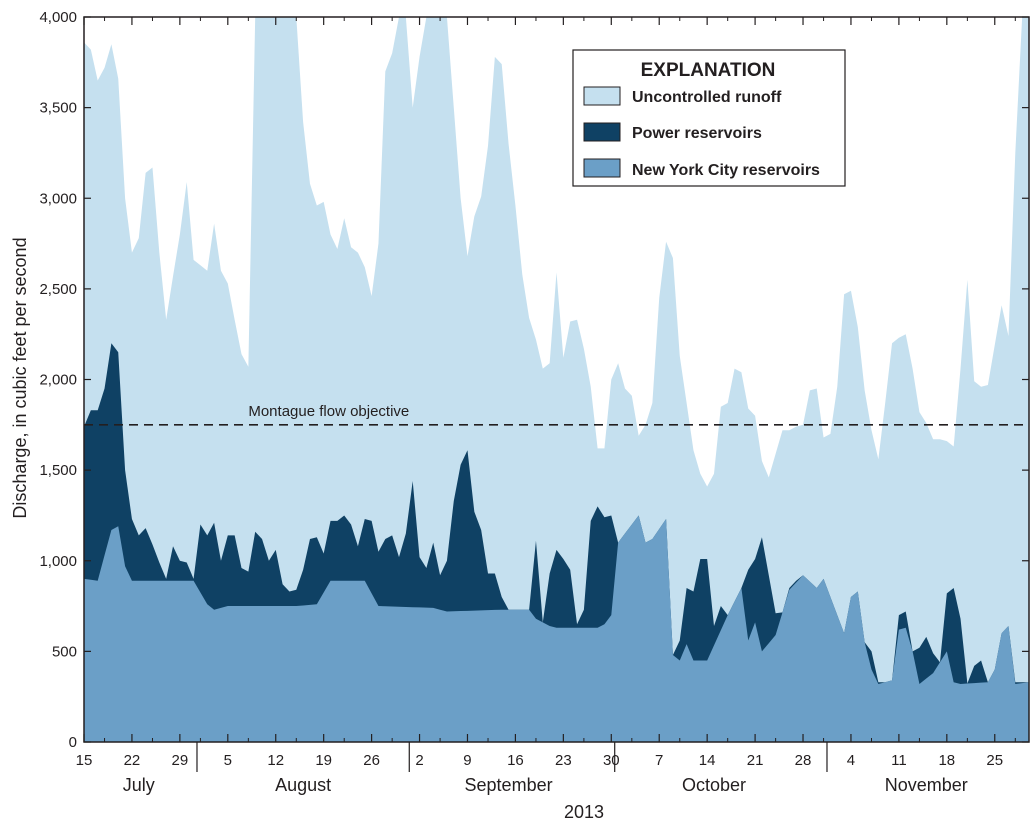 The image size is (1032, 831). I want to click on x-tick-label: 4, so click(851, 760).